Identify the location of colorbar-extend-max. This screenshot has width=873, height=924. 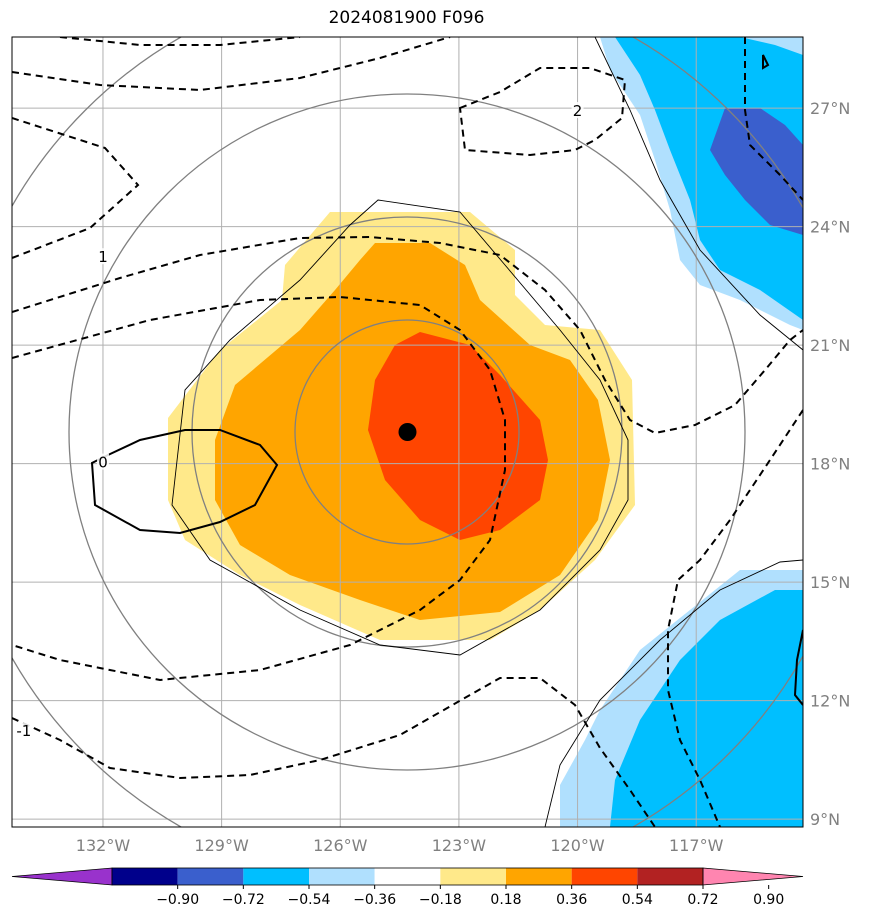
(753, 876).